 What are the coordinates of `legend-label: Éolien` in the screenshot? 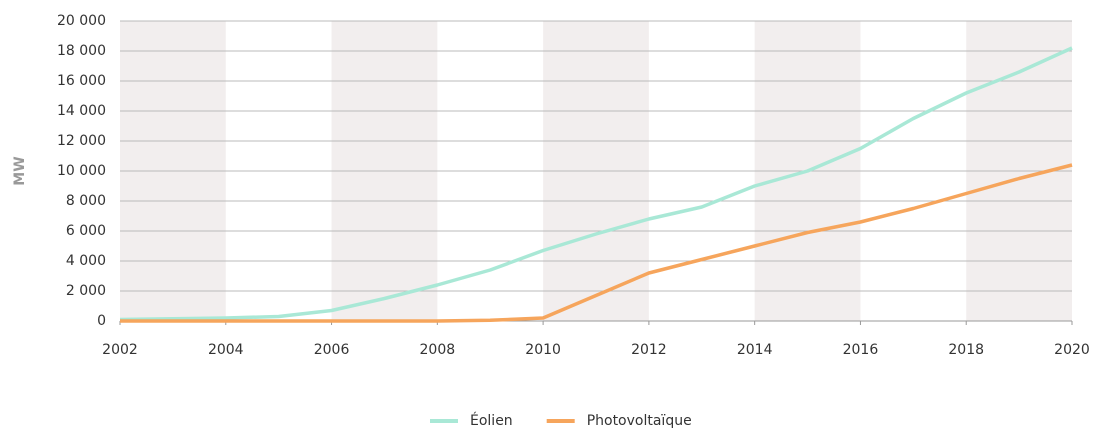 It's located at (491, 420).